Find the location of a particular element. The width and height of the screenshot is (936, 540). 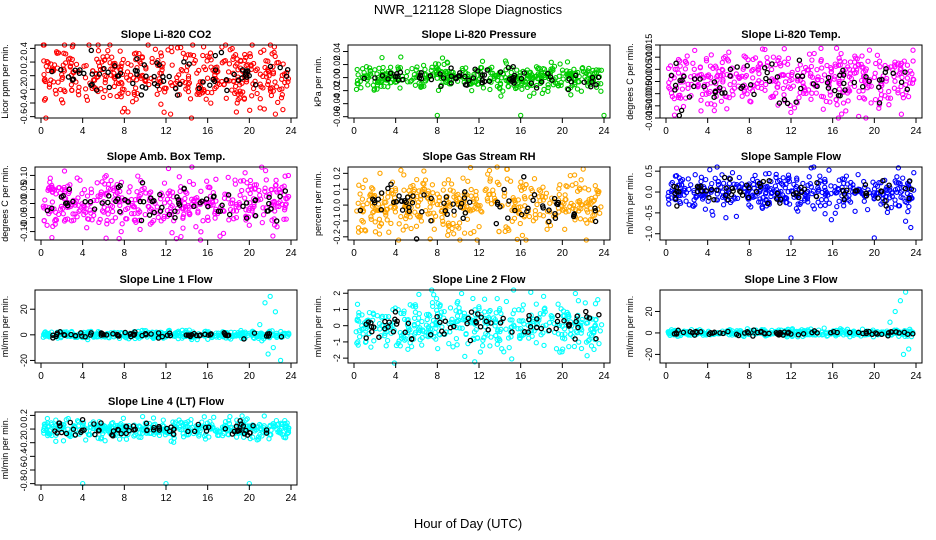

y-tick-label: -20 is located at coordinates (24, 360).